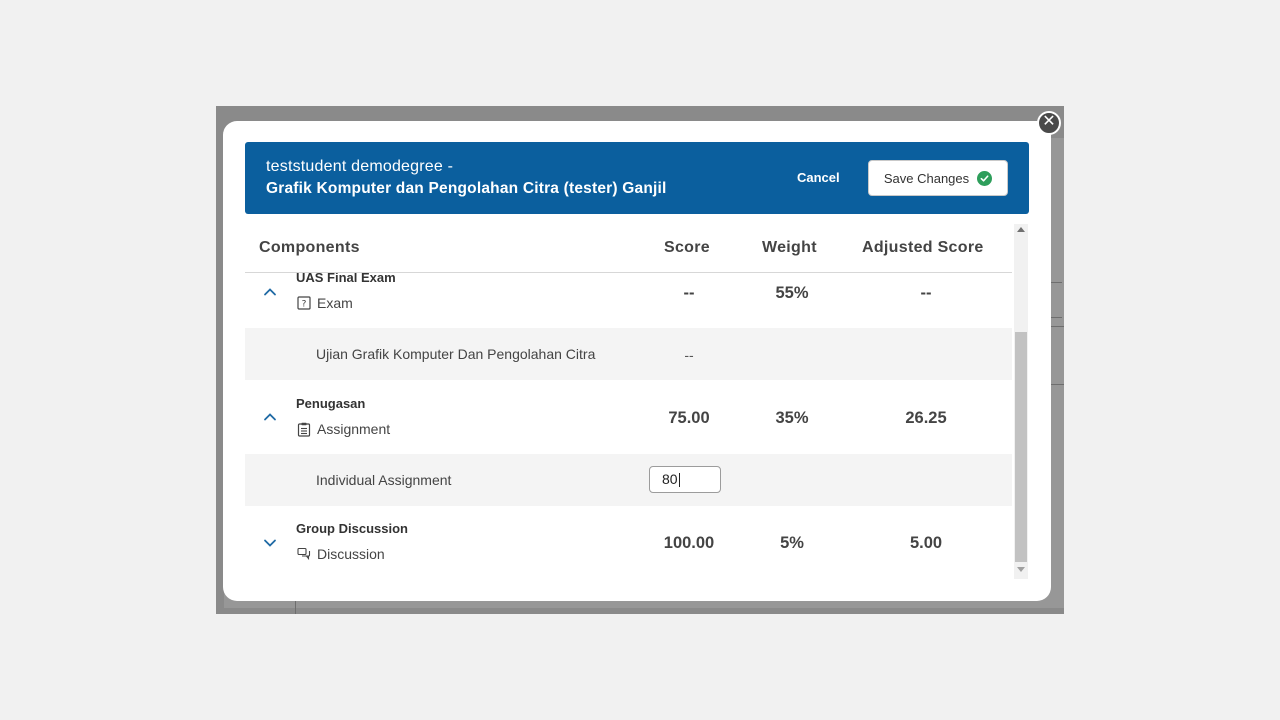  Describe the element at coordinates (685, 479) in the screenshot. I see `score-input: 80` at that location.